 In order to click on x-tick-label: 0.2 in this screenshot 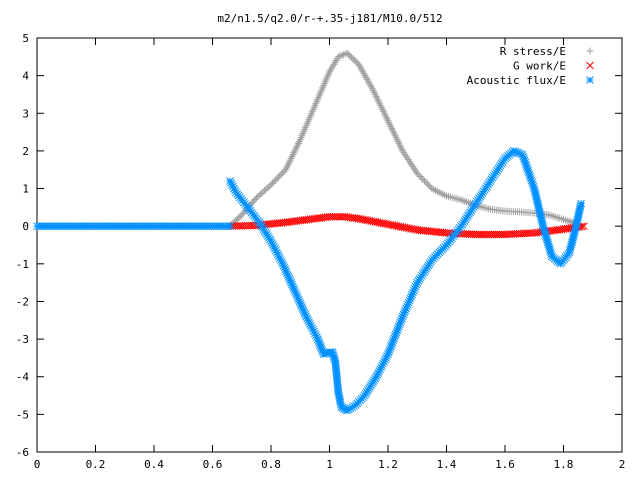, I will do `click(96, 464)`.